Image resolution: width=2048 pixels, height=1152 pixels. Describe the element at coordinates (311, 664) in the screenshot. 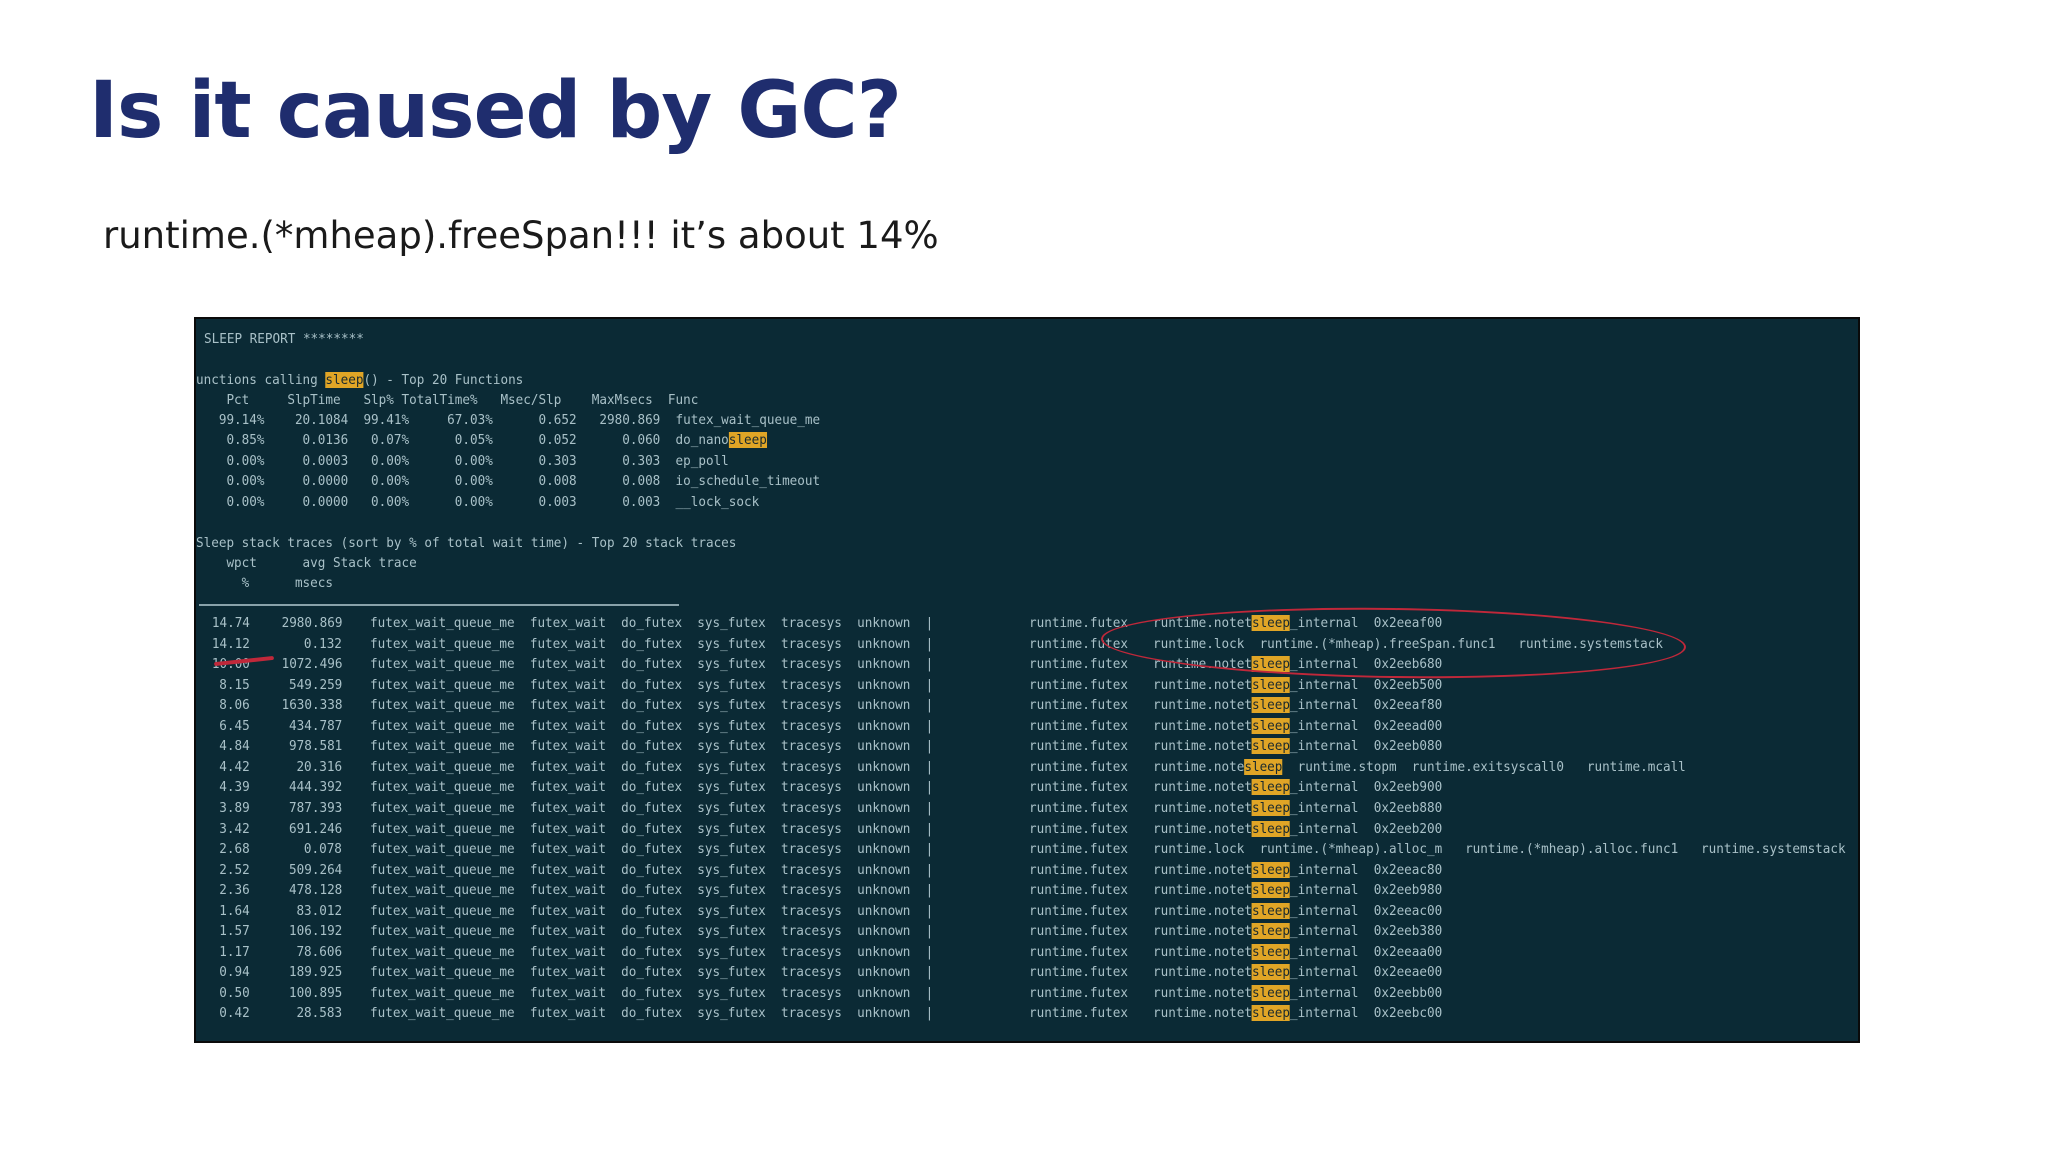

I see `stack-row-avg: 1072.496` at that location.